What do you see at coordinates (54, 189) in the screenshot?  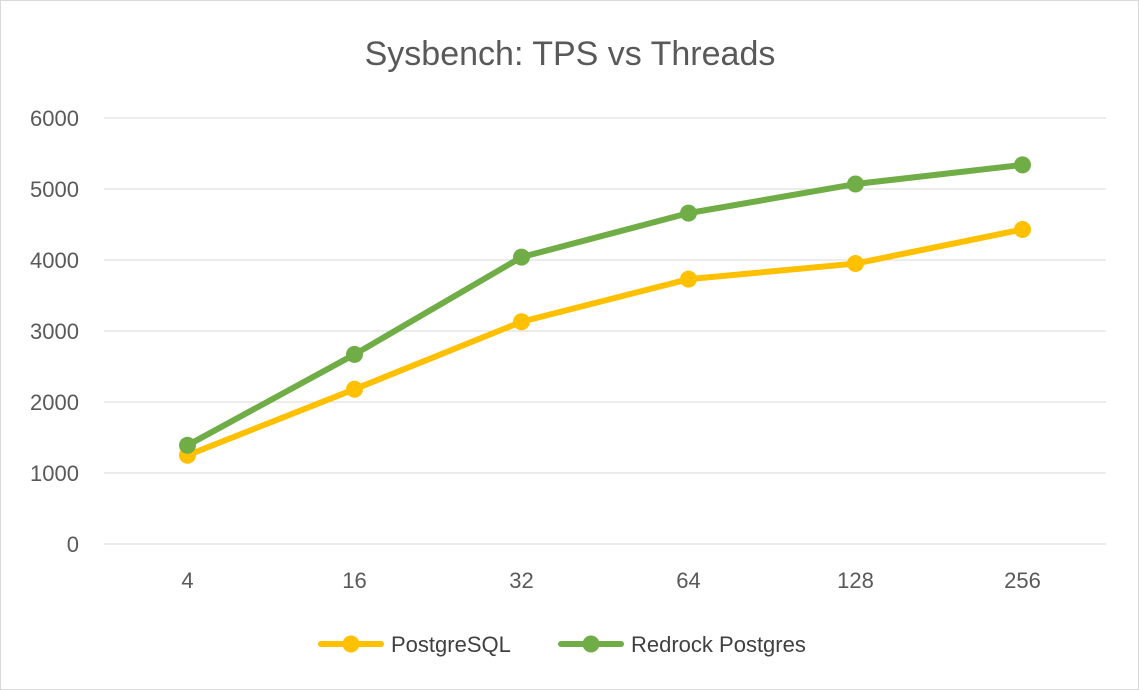 I see `y-tick-label: 5000` at bounding box center [54, 189].